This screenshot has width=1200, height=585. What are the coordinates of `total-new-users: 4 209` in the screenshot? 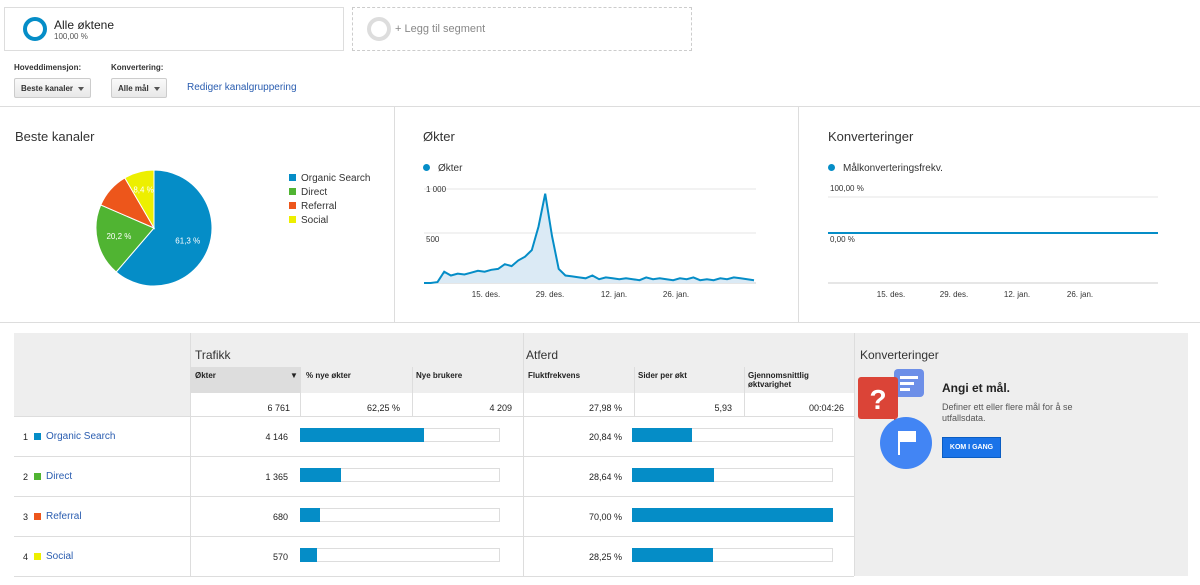 It's located at (500, 408).